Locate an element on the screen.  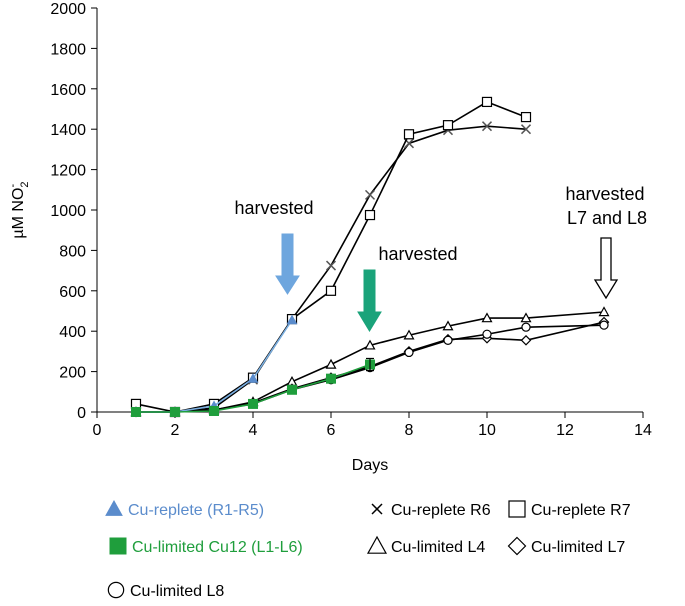
legend-item: Cu-replete (R1-R5) is located at coordinates (184, 509).